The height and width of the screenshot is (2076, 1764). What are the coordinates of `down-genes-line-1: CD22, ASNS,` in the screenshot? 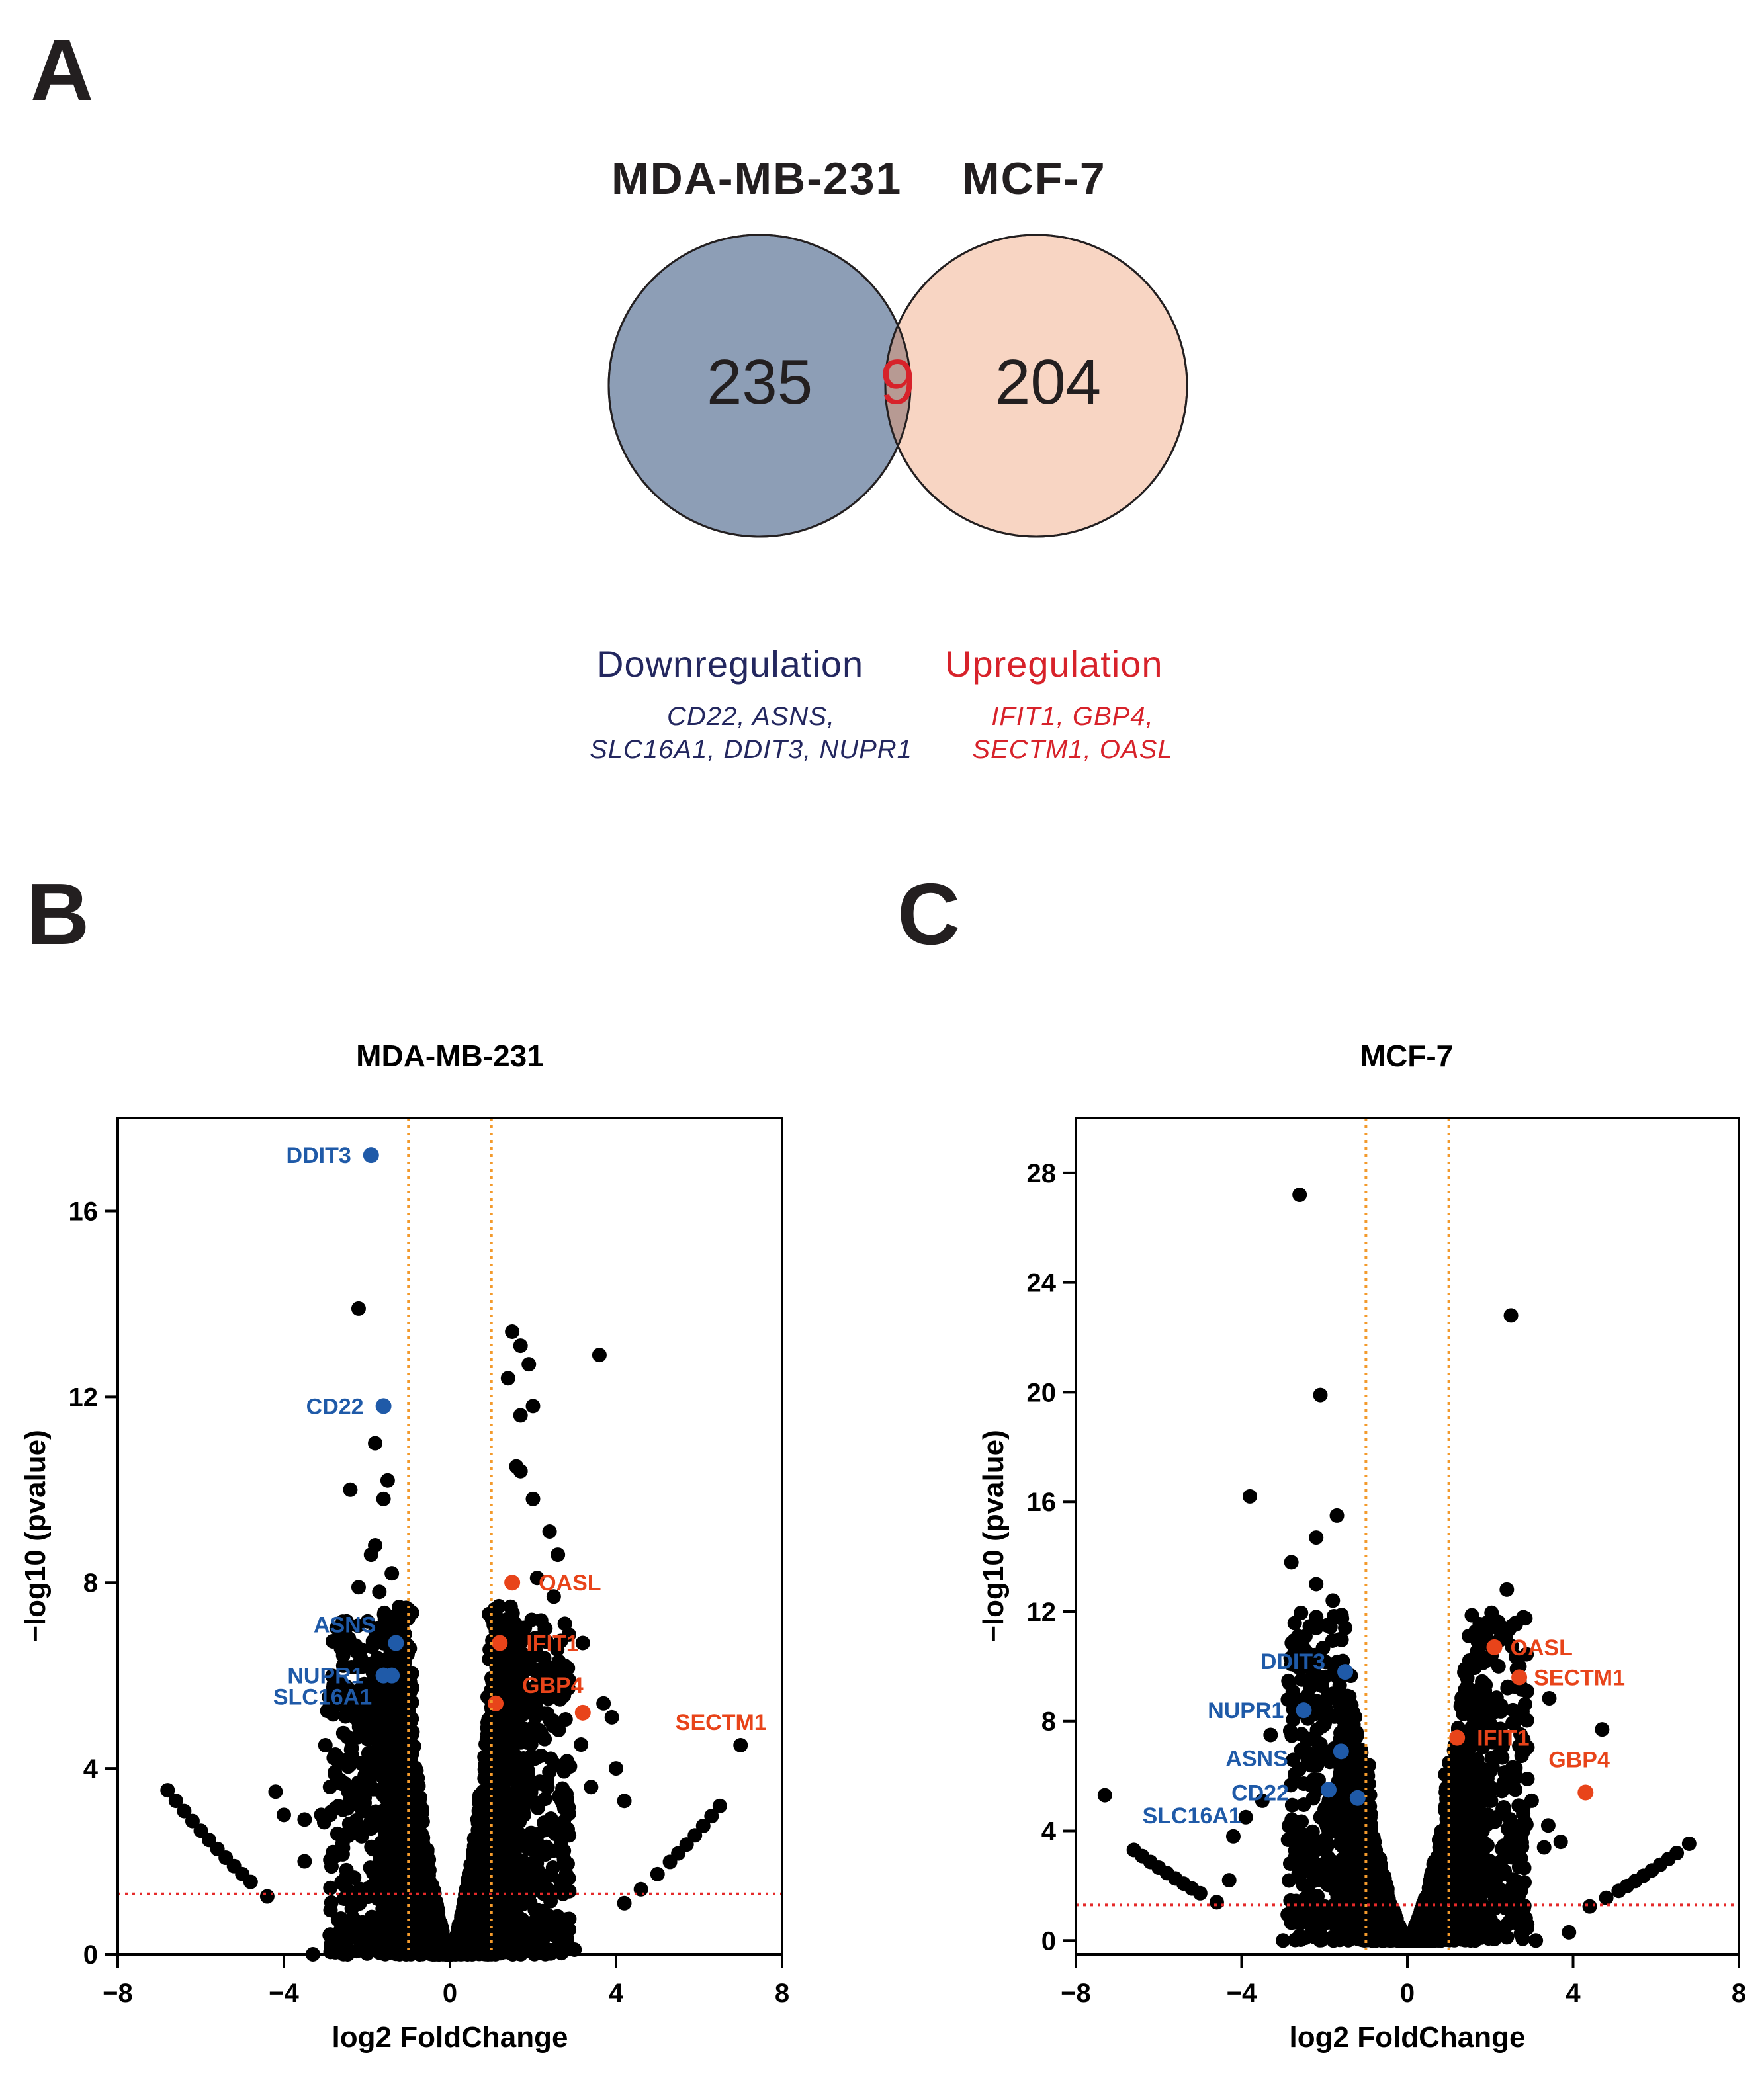 It's located at (751, 717).